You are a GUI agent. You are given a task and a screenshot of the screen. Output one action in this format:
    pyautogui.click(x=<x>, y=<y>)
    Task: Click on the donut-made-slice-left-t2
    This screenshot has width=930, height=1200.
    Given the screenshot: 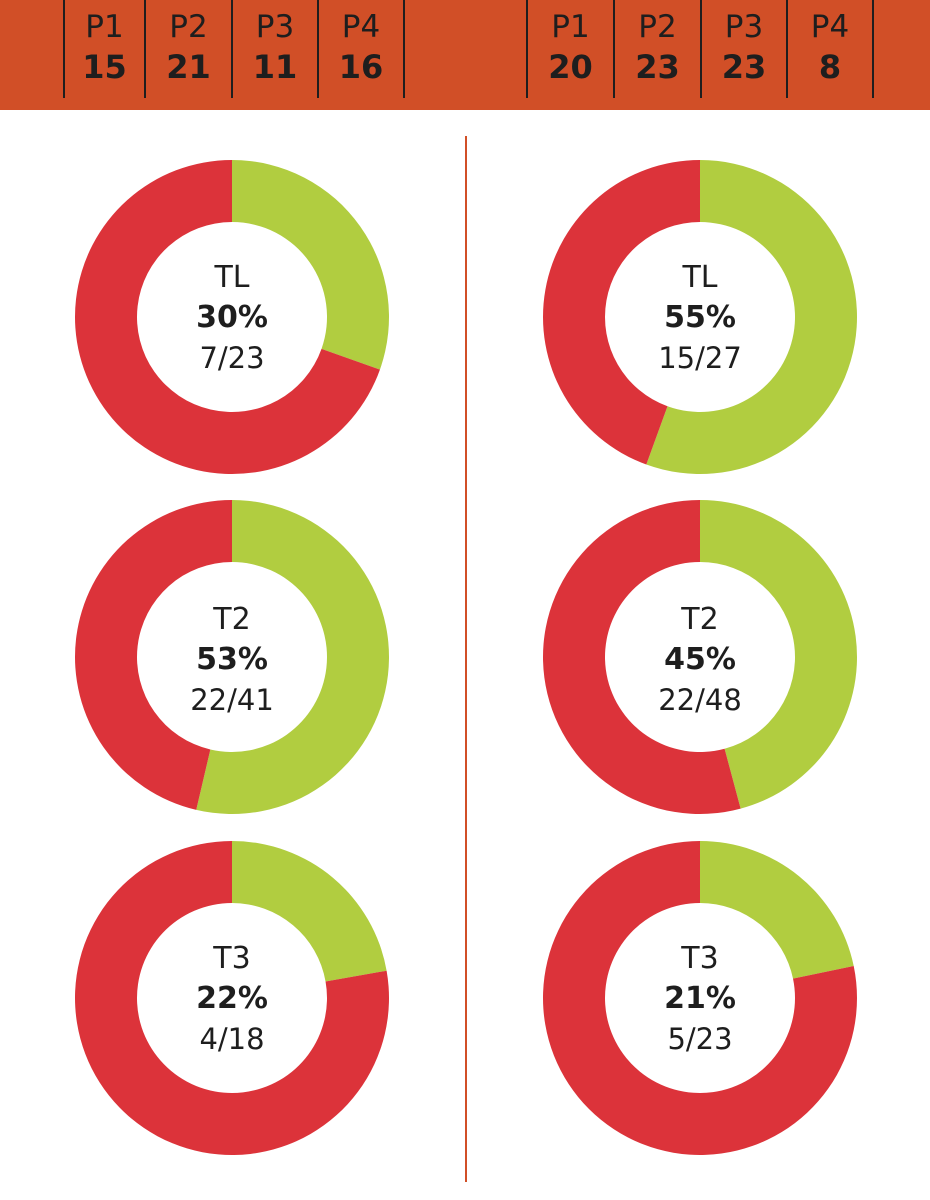 What is the action you would take?
    pyautogui.click(x=293, y=657)
    